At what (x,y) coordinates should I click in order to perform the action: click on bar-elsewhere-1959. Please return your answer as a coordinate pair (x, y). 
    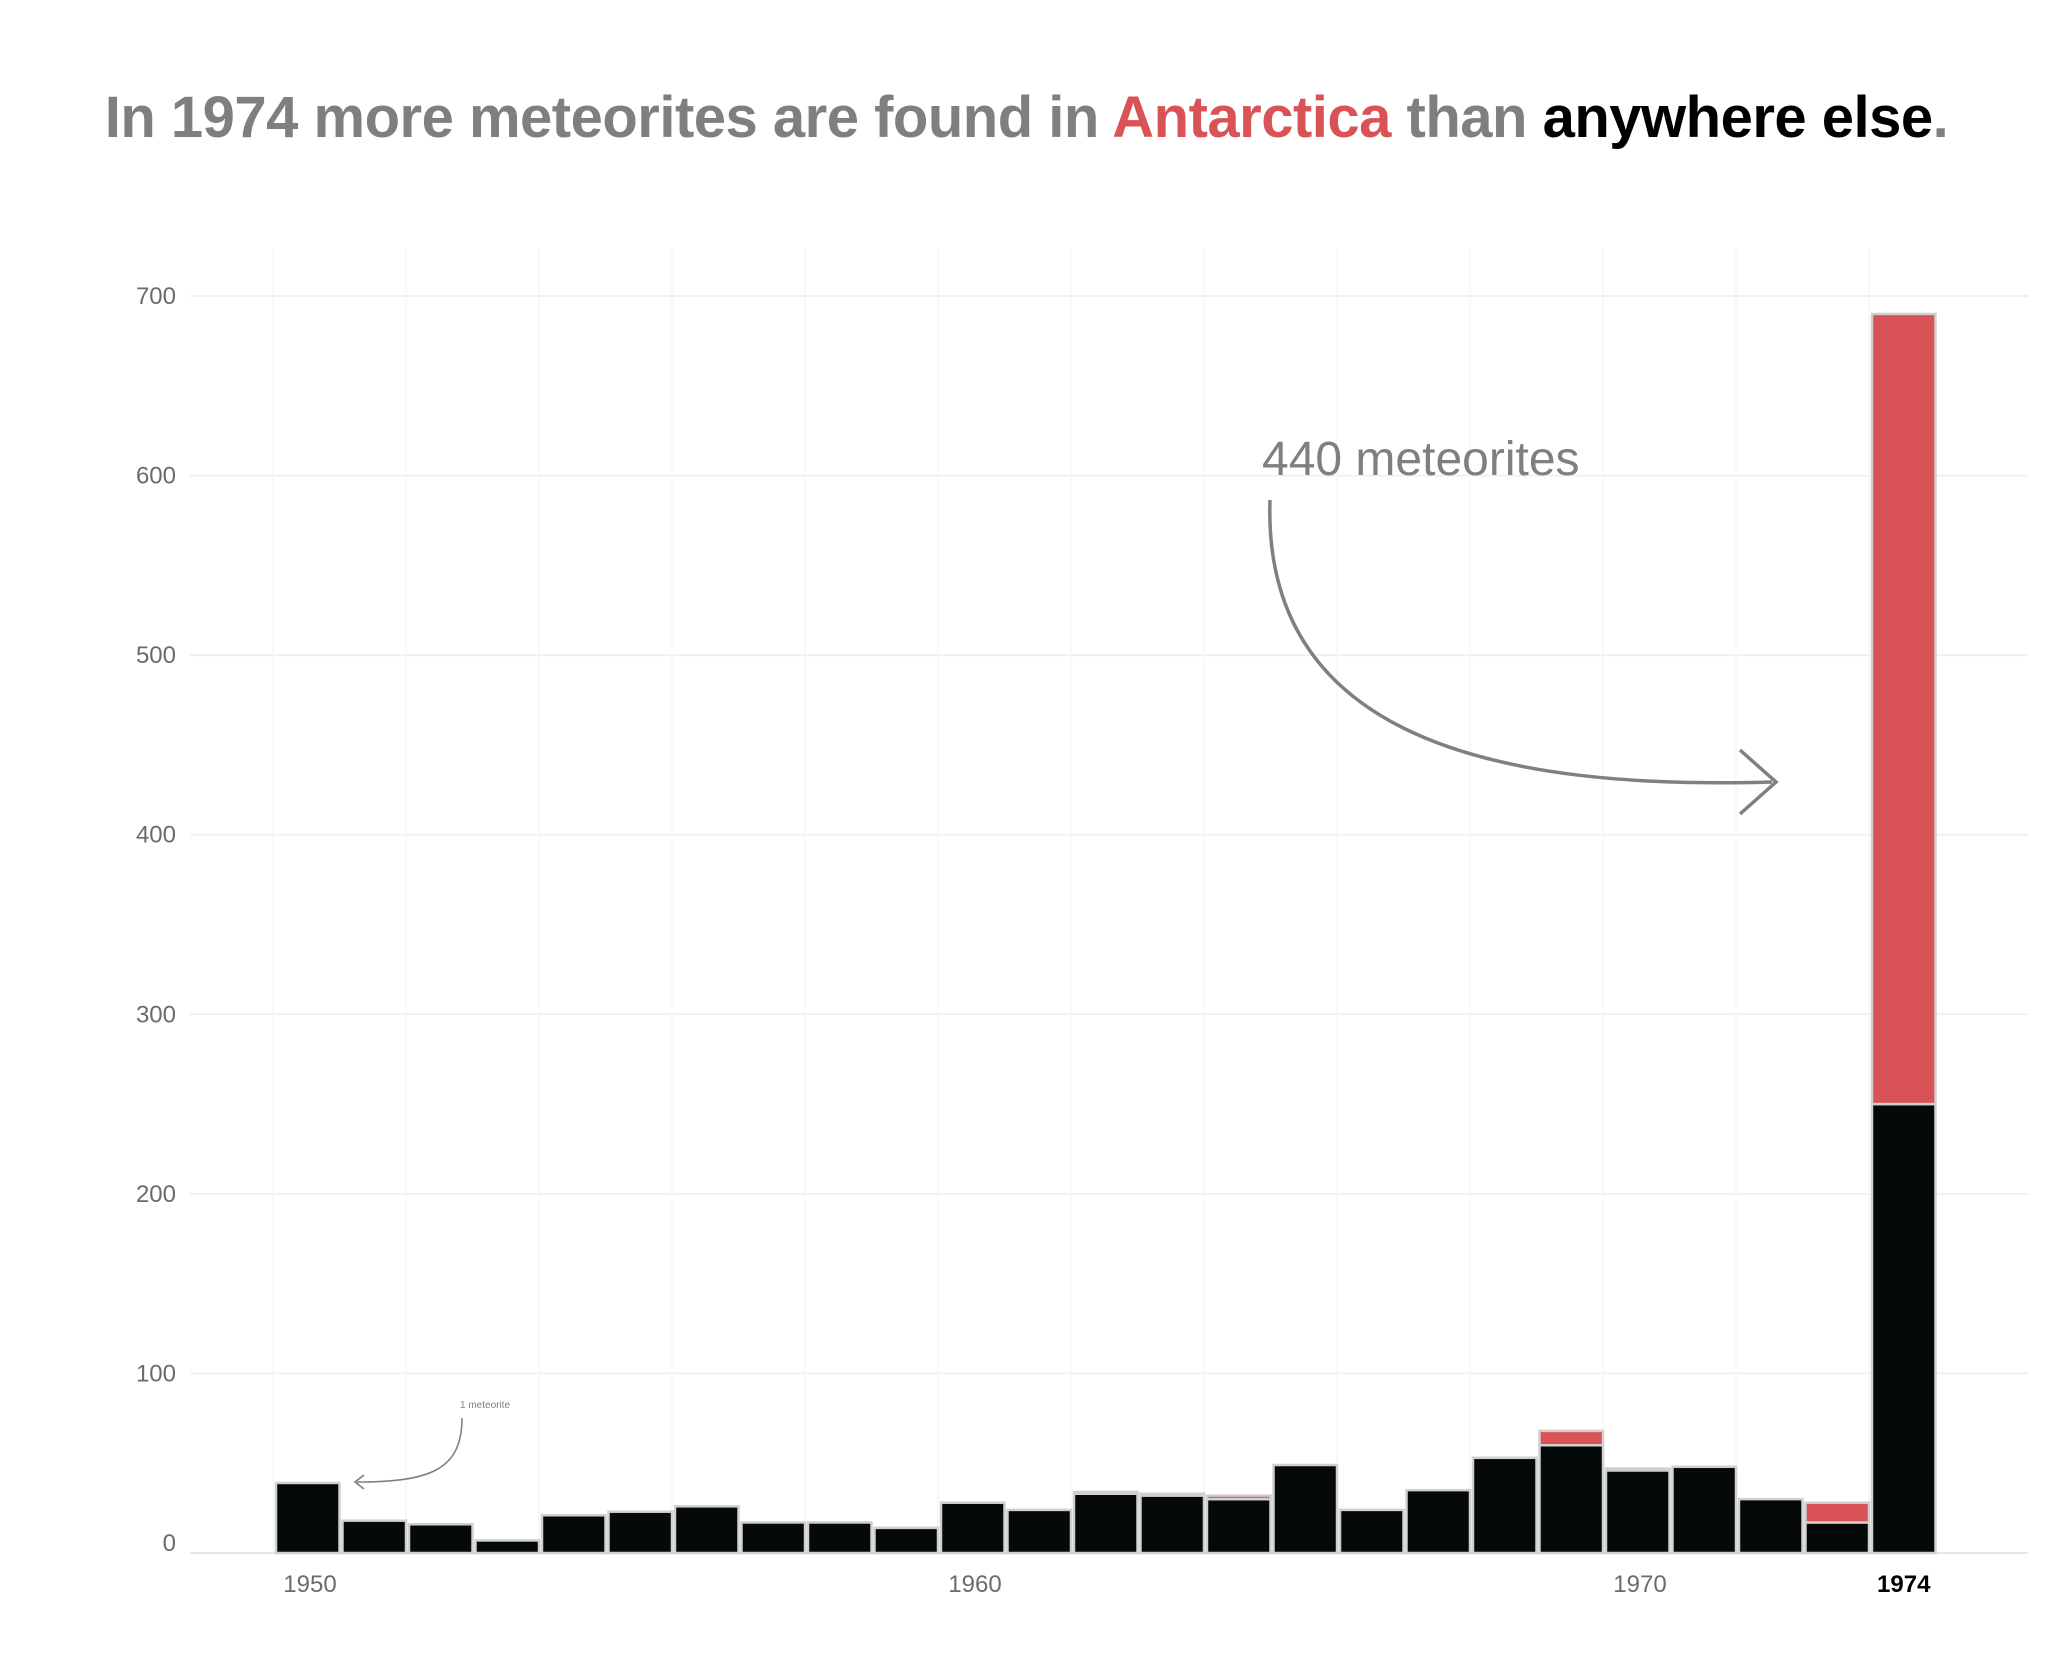
    Looking at the image, I should click on (906, 1540).